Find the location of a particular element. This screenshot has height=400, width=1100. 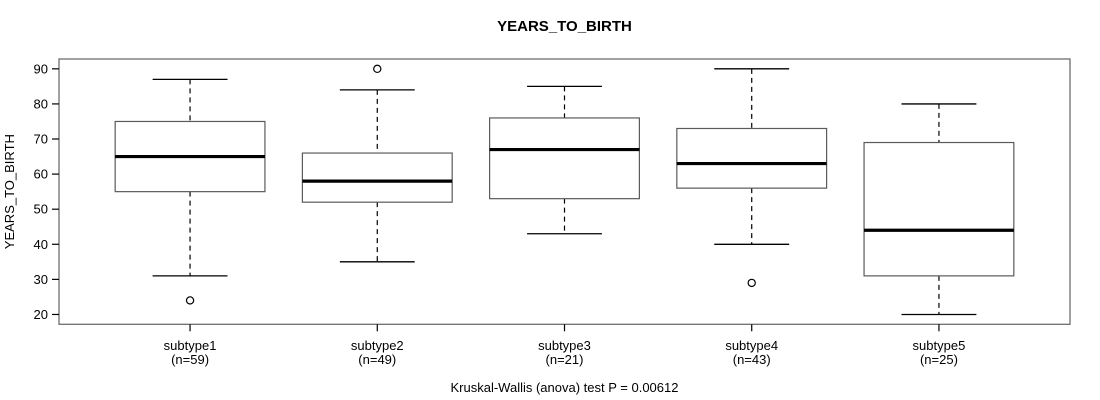

group-label: subtype2 is located at coordinates (377, 345).